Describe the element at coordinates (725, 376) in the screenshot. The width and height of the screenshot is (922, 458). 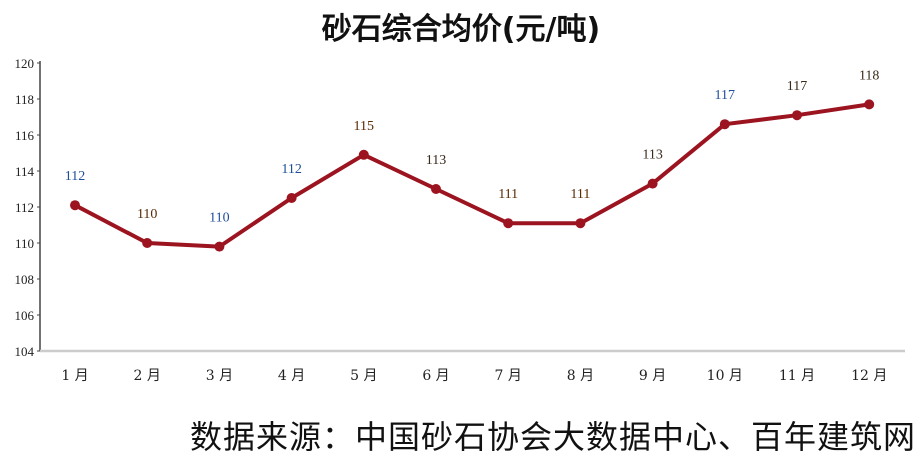
I see `x-tick-label: 10 月` at that location.